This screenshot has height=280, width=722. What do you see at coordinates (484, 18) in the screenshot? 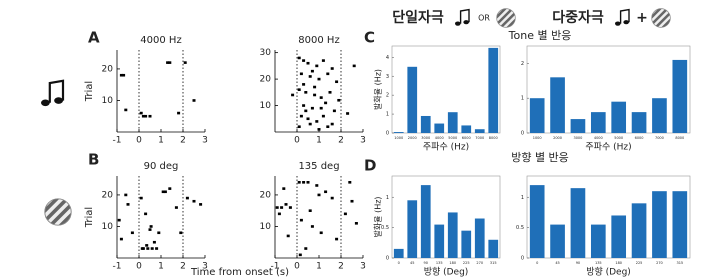
I see `header-or: OR` at bounding box center [484, 18].